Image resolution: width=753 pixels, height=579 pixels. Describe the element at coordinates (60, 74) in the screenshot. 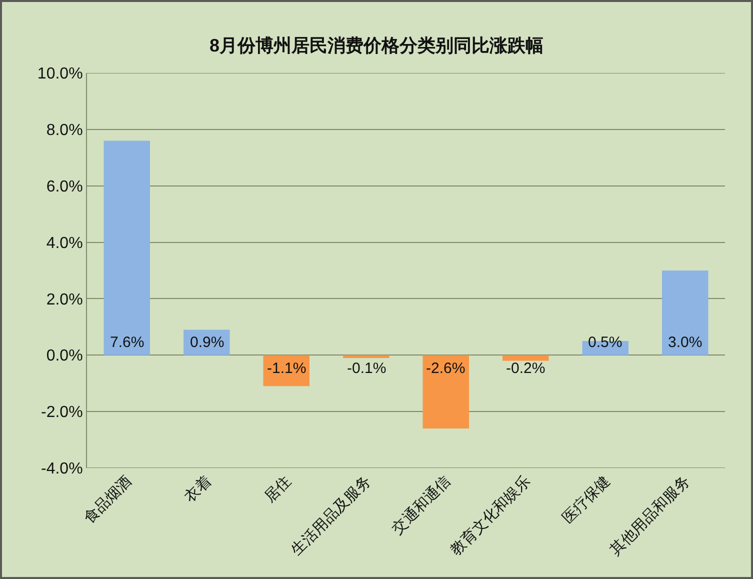

I see `y-tick-label: 10.0%` at that location.